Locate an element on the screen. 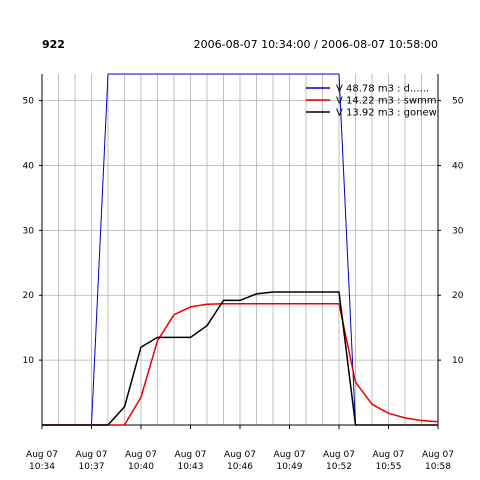 The height and width of the screenshot is (480, 480). y-tick-label-left: 20 is located at coordinates (29, 296).